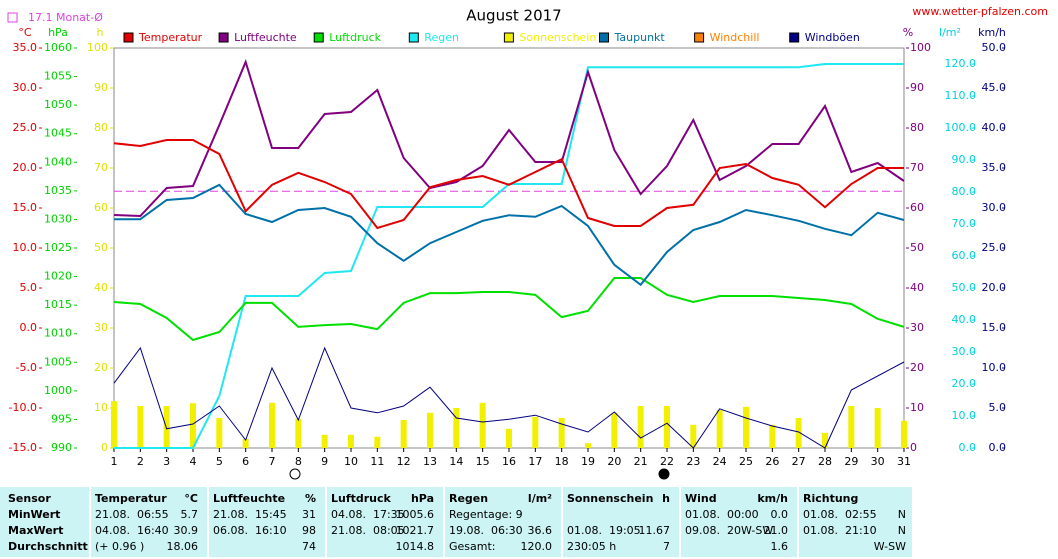 The image size is (1058, 559). What do you see at coordinates (917, 367) in the screenshot?
I see `y-tick-label: 20` at bounding box center [917, 367].